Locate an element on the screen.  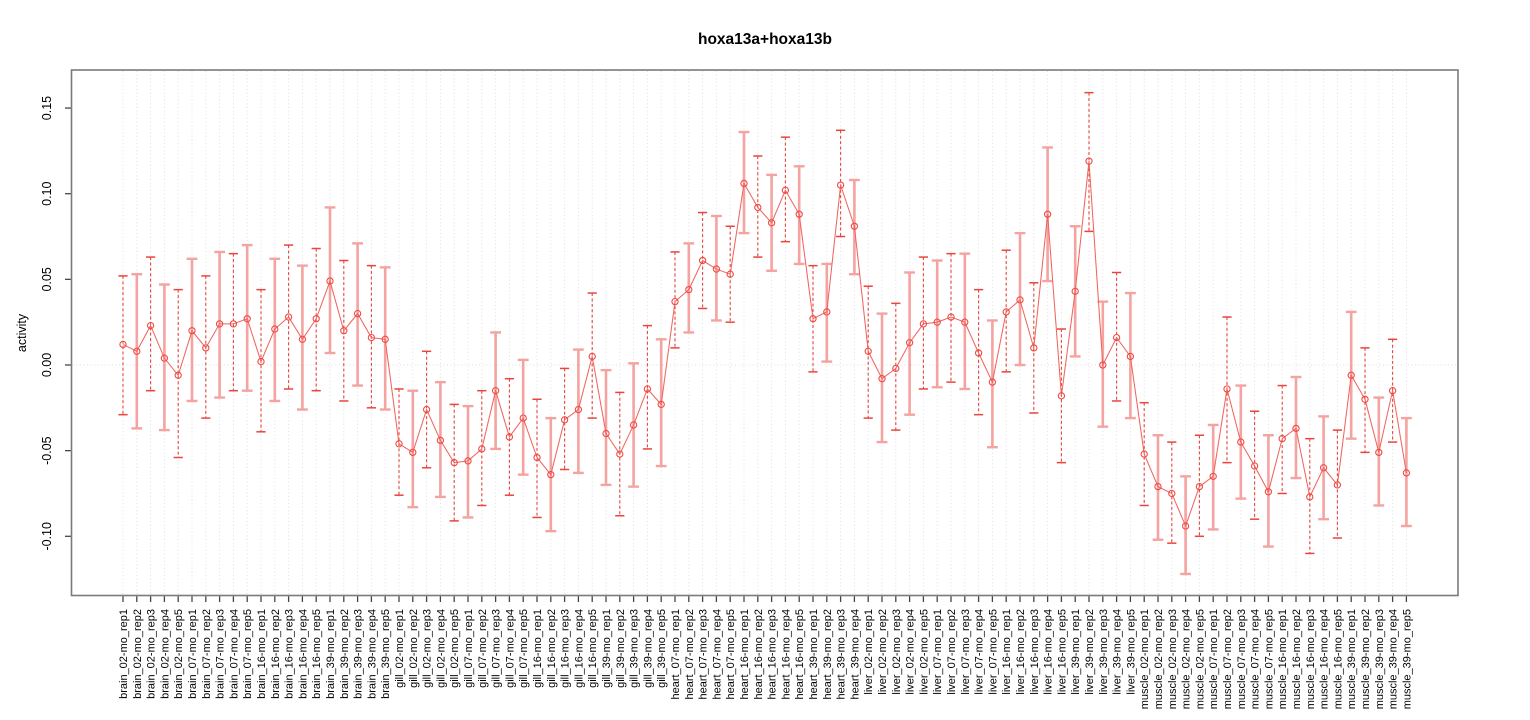
x-tick-label: brain_02-mo_rep5 is located at coordinates (179, 654).